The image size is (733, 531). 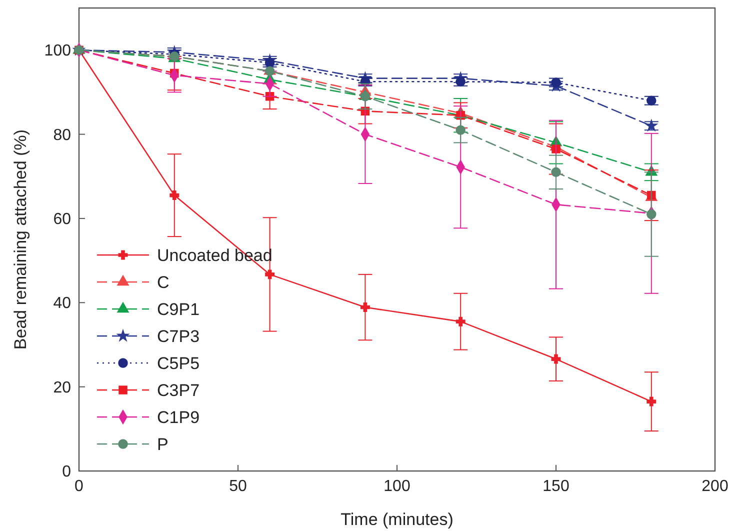 What do you see at coordinates (62, 135) in the screenshot?
I see `y-tick-label: 80` at bounding box center [62, 135].